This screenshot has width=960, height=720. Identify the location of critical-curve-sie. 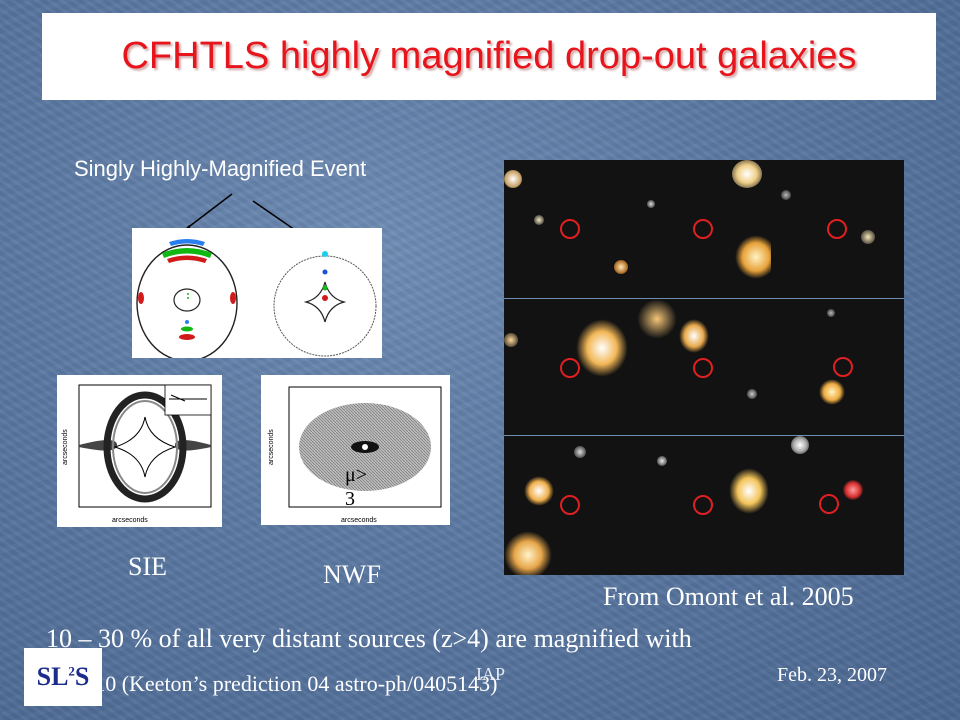
(187, 303).